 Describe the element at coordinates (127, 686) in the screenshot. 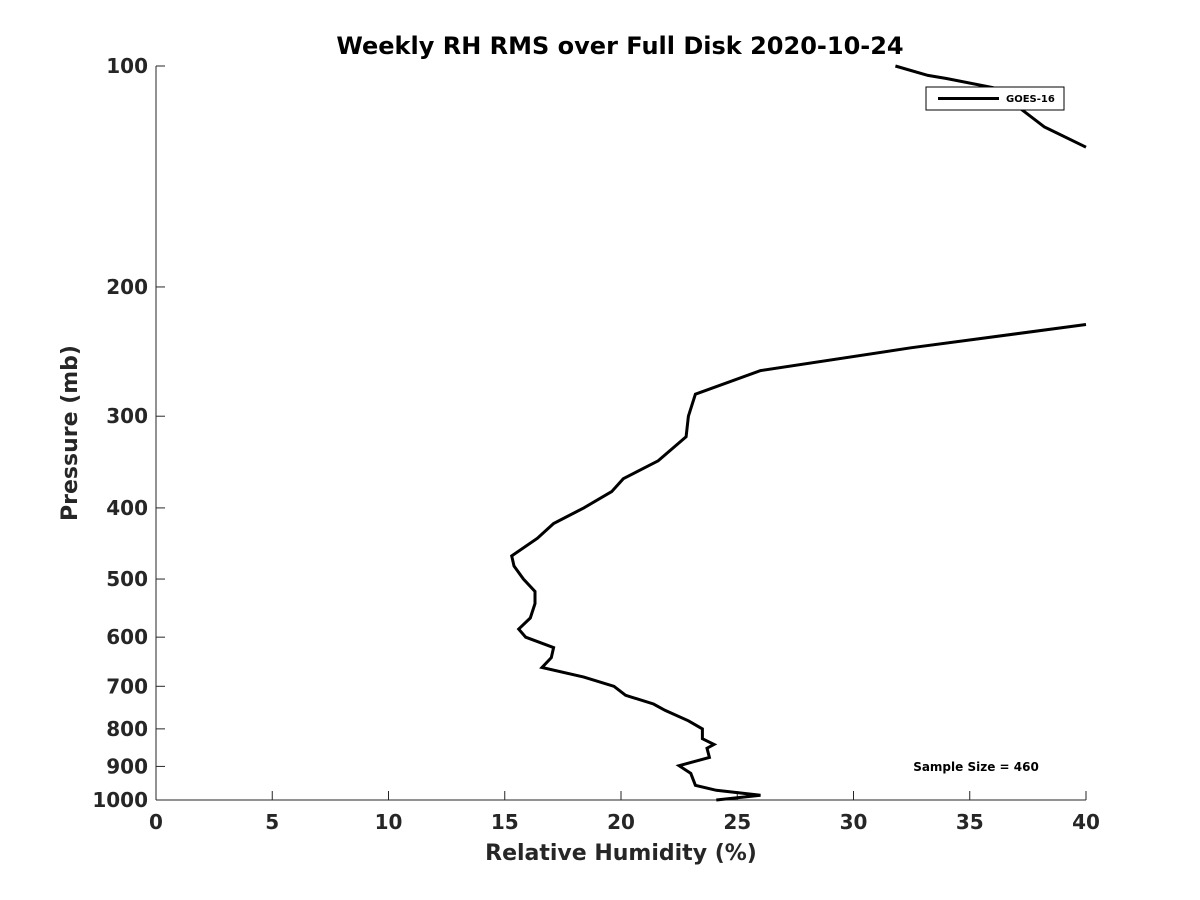

I see `y-tick-label: 700` at that location.